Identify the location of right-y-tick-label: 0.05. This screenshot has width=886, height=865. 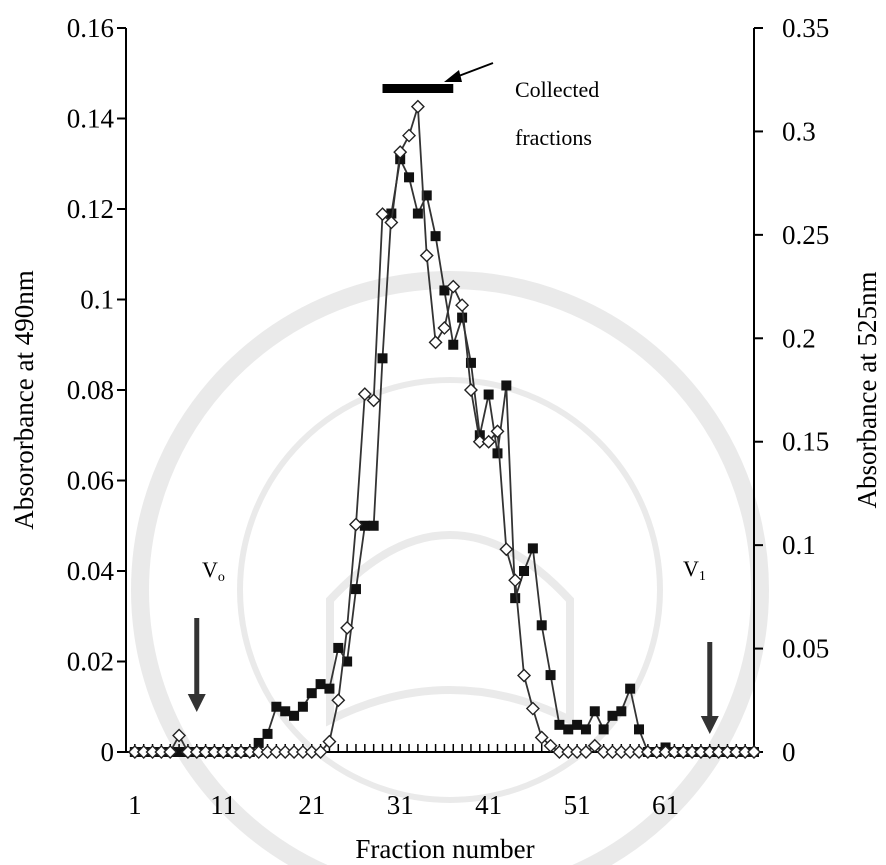
(805, 649).